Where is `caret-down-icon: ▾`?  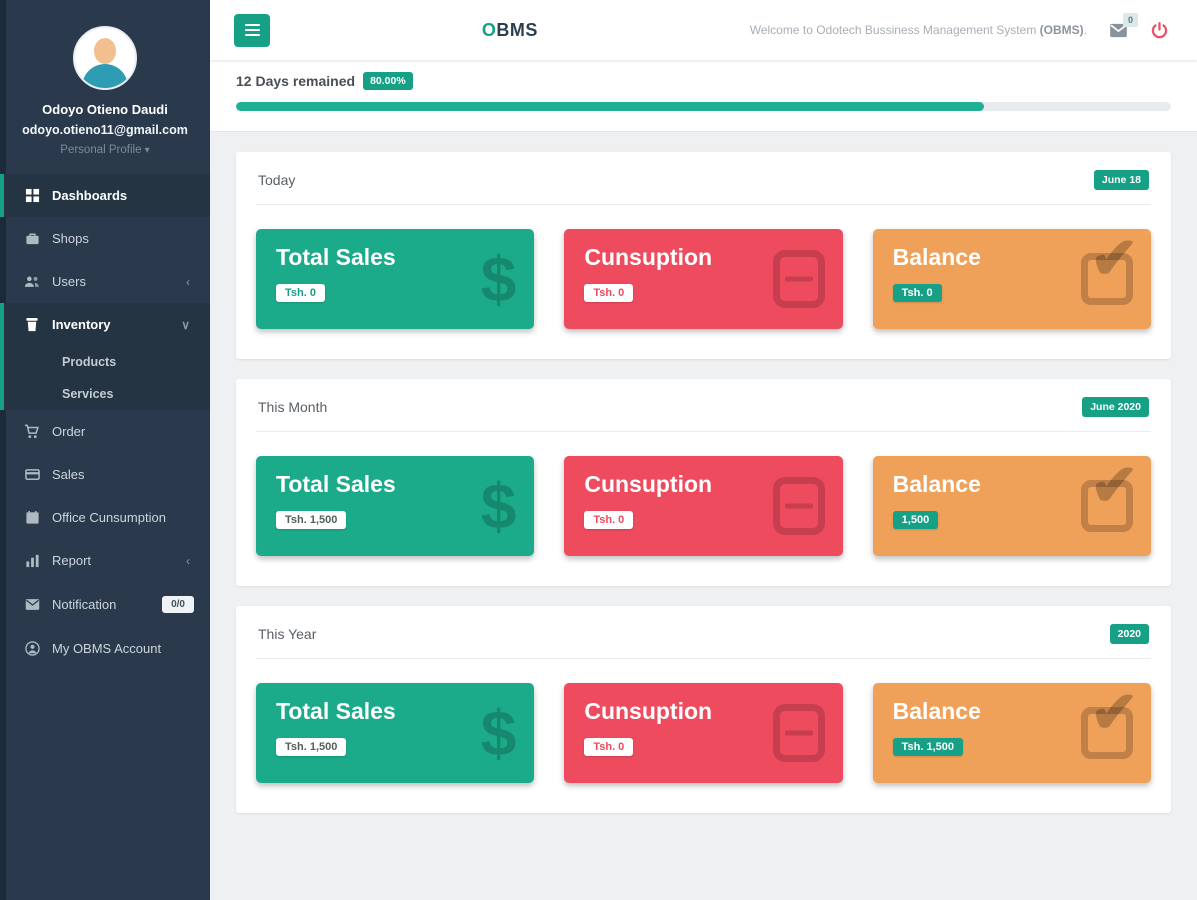
caret-down-icon: ▾ is located at coordinates (147, 150).